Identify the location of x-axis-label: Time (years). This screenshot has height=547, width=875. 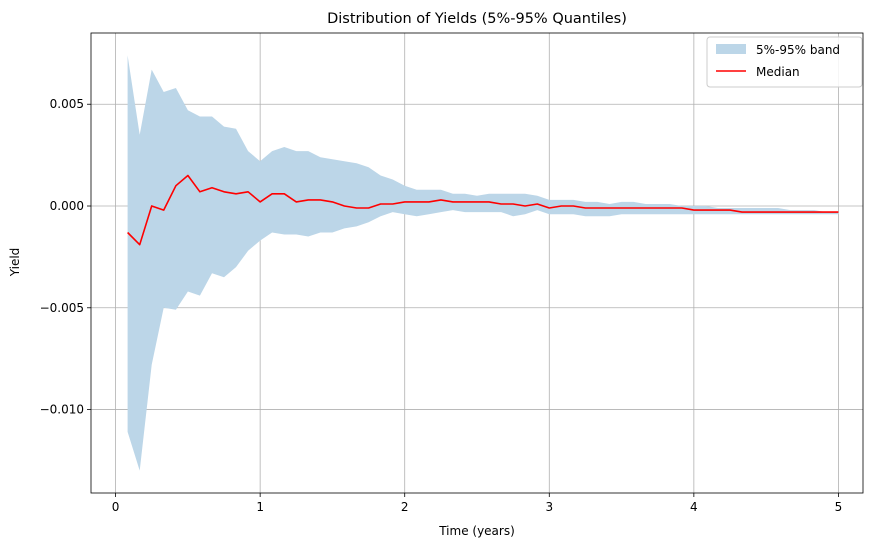
(476, 531).